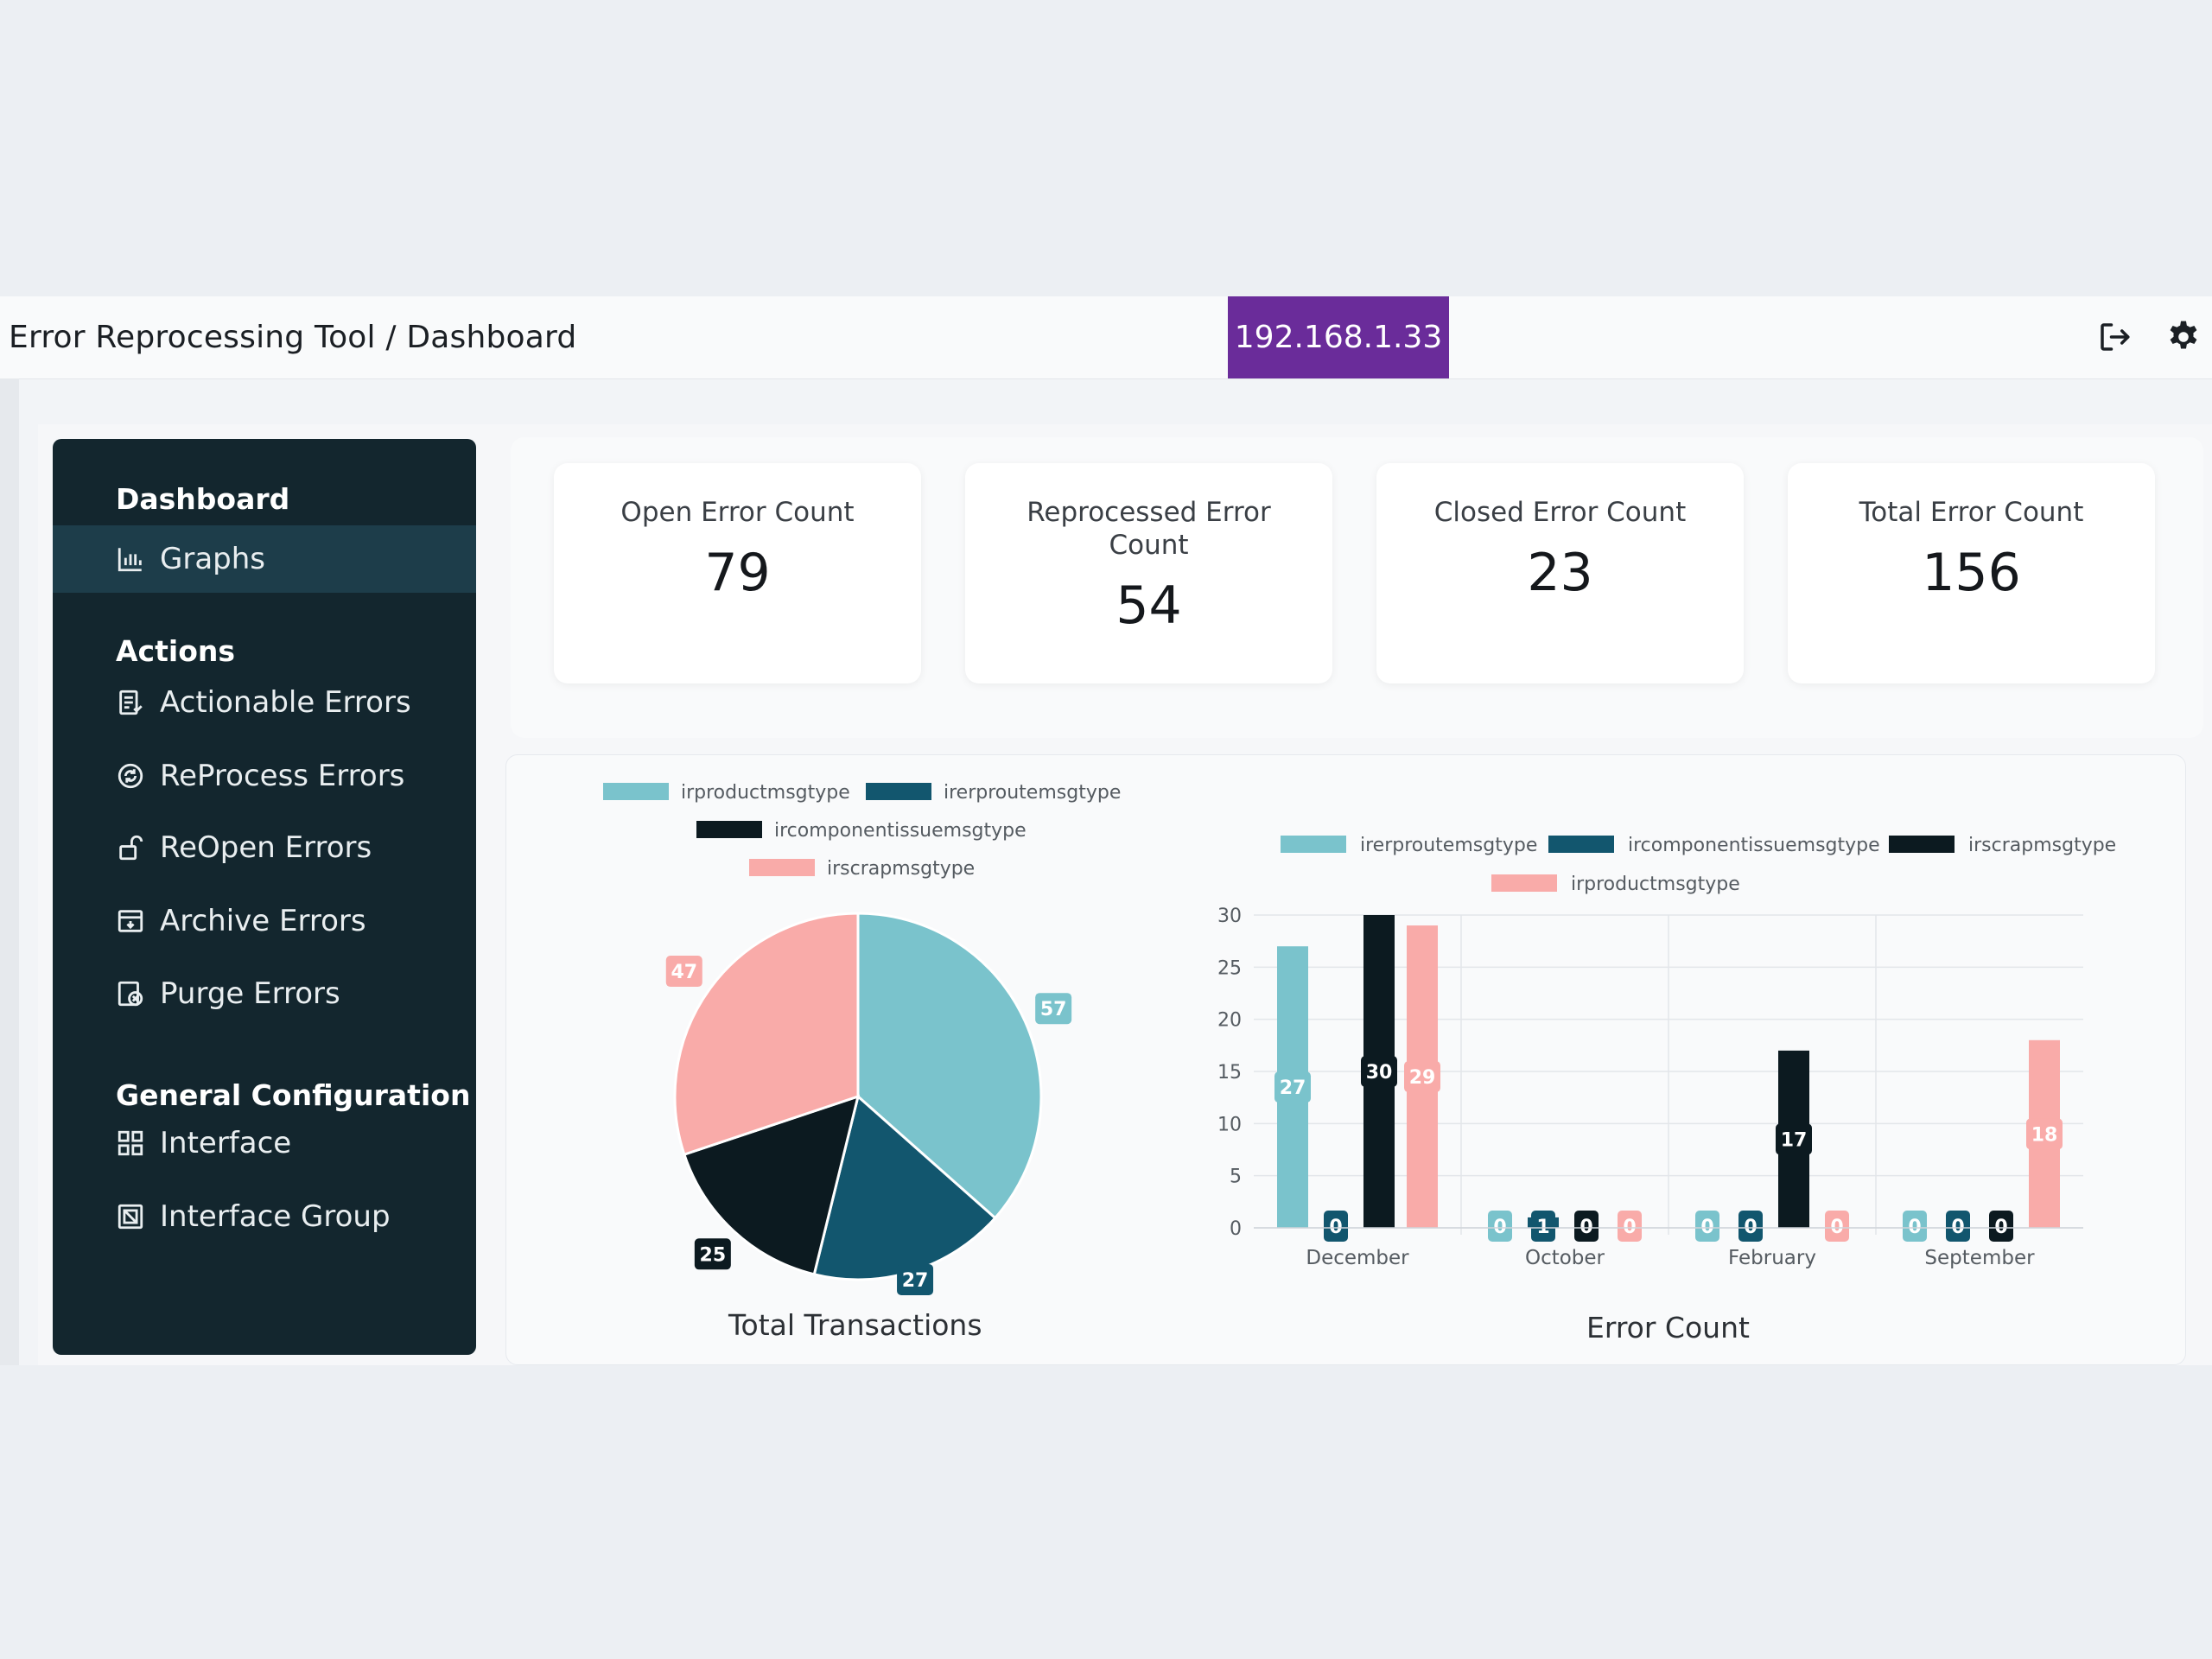 This screenshot has width=2212, height=1659. Describe the element at coordinates (1560, 512) in the screenshot. I see `card-title: Closed Error Count` at that location.